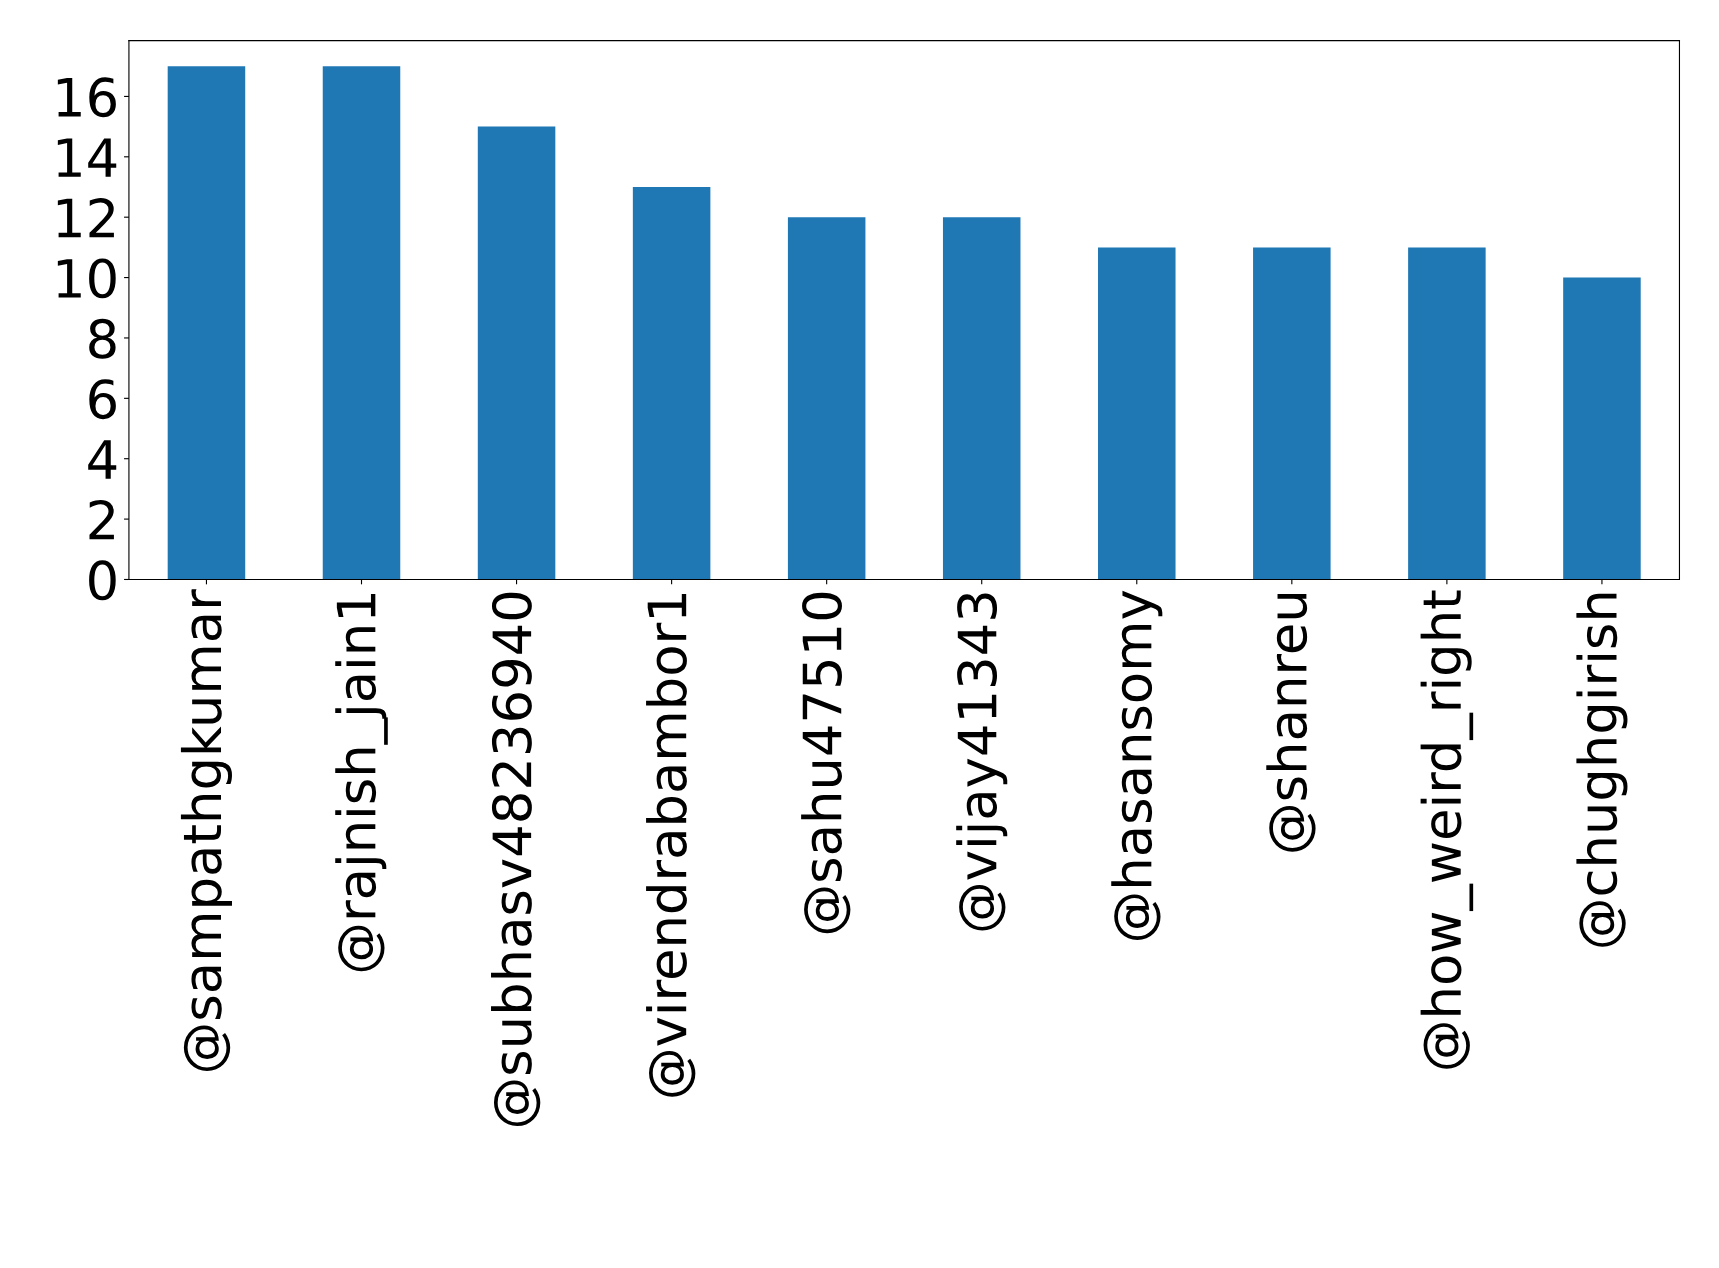 This screenshot has height=1268, width=1719. I want to click on y-tick-label: 2, so click(101, 519).